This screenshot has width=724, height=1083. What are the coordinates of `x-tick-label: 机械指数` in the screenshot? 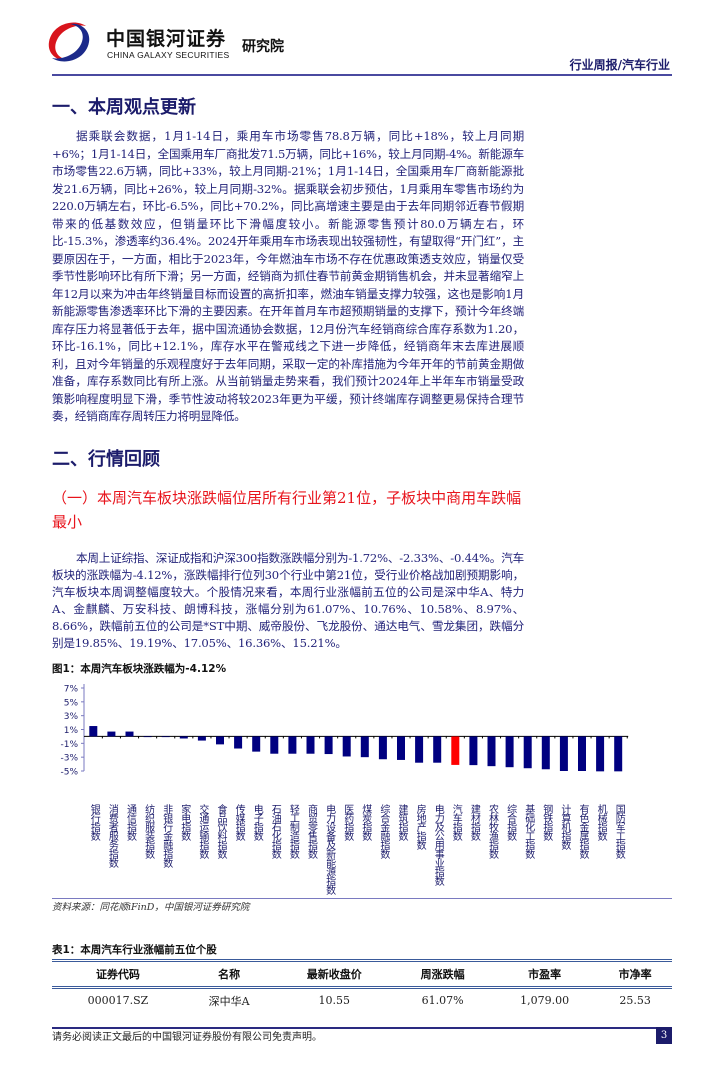 It's located at (601, 821).